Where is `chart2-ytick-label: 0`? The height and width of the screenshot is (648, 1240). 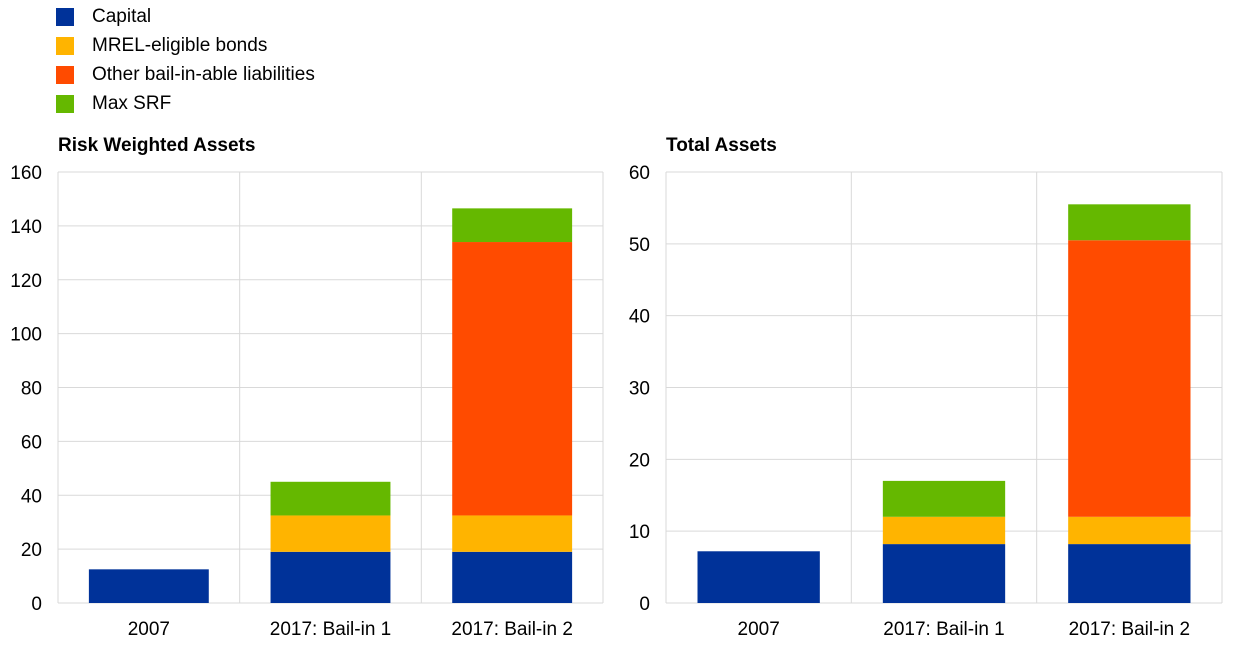
chart2-ytick-label: 0 is located at coordinates (644, 604).